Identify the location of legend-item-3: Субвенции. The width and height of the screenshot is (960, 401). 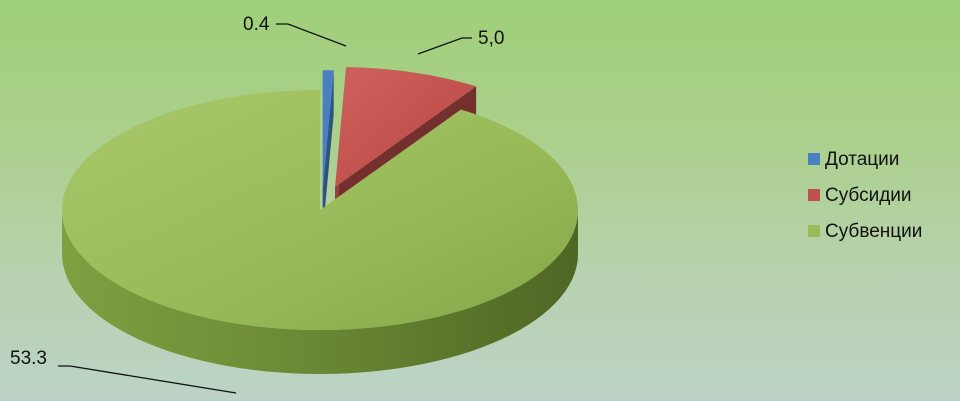
(865, 231).